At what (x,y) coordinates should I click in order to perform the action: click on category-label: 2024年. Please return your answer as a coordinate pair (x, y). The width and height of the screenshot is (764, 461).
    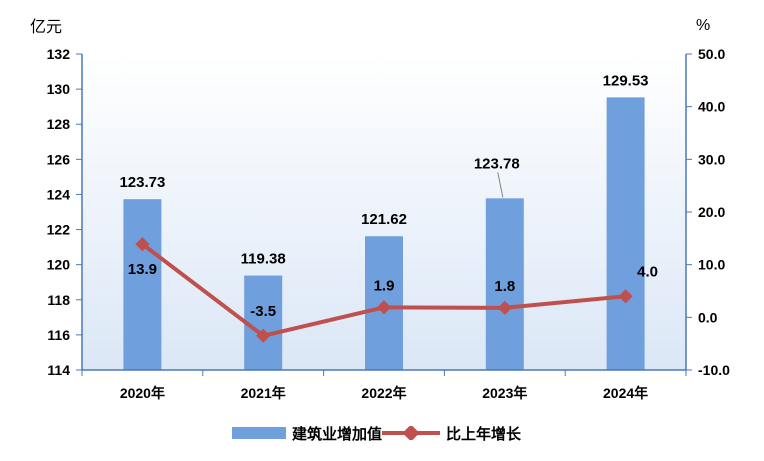
    Looking at the image, I should click on (625, 393).